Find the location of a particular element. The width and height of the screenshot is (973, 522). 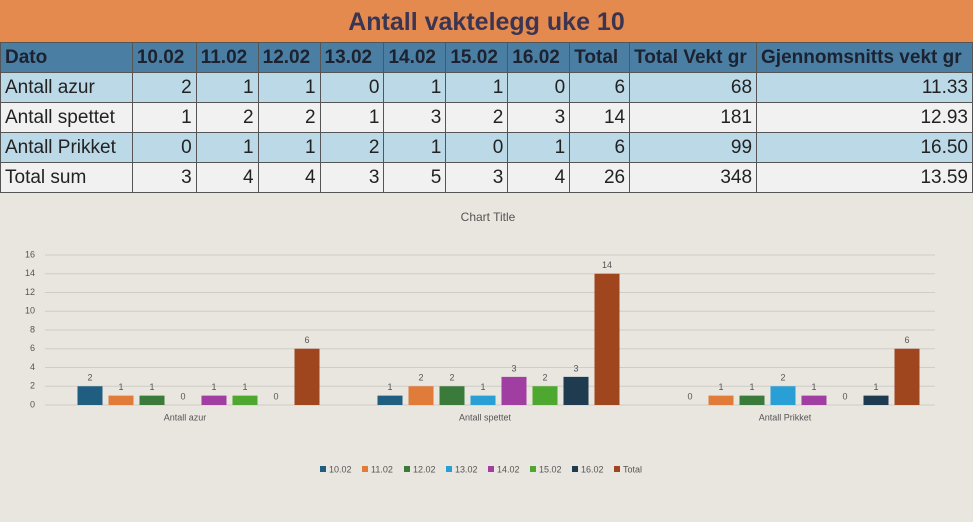

legend-label: 15.02 is located at coordinates (550, 469).